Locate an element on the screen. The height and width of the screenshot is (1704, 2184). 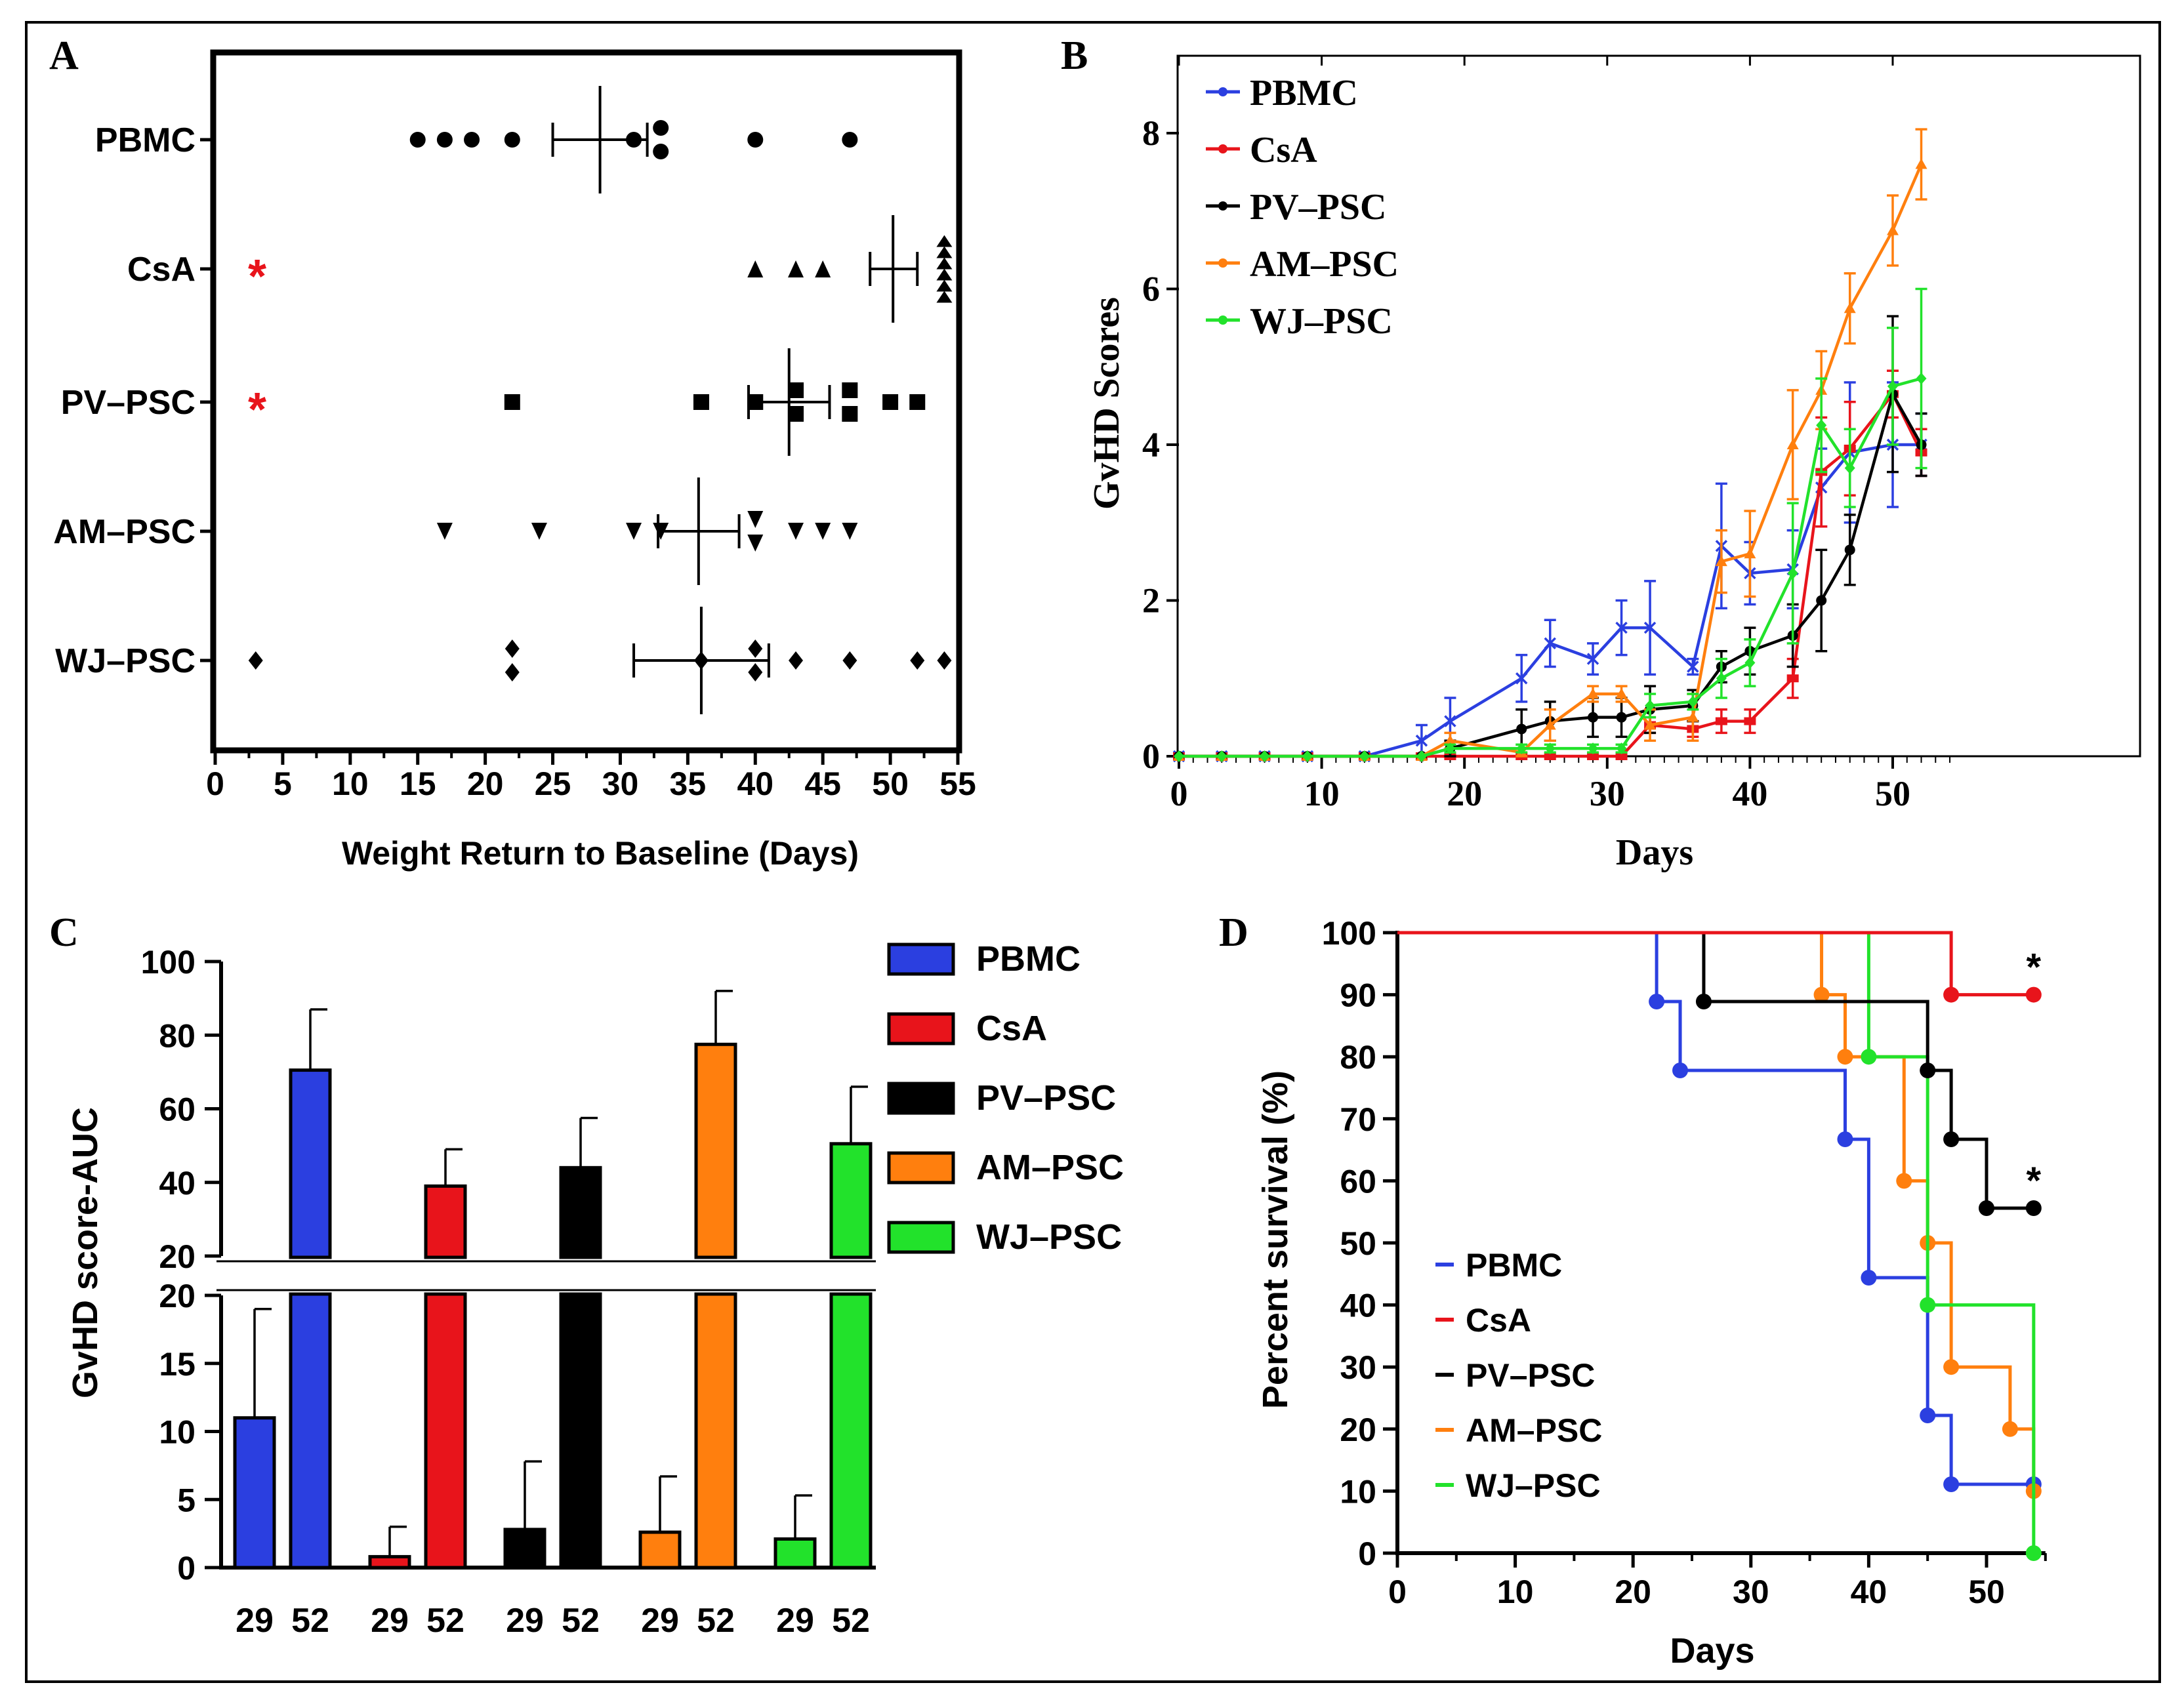
bar-wj-psc-day29 is located at coordinates (795, 1553).